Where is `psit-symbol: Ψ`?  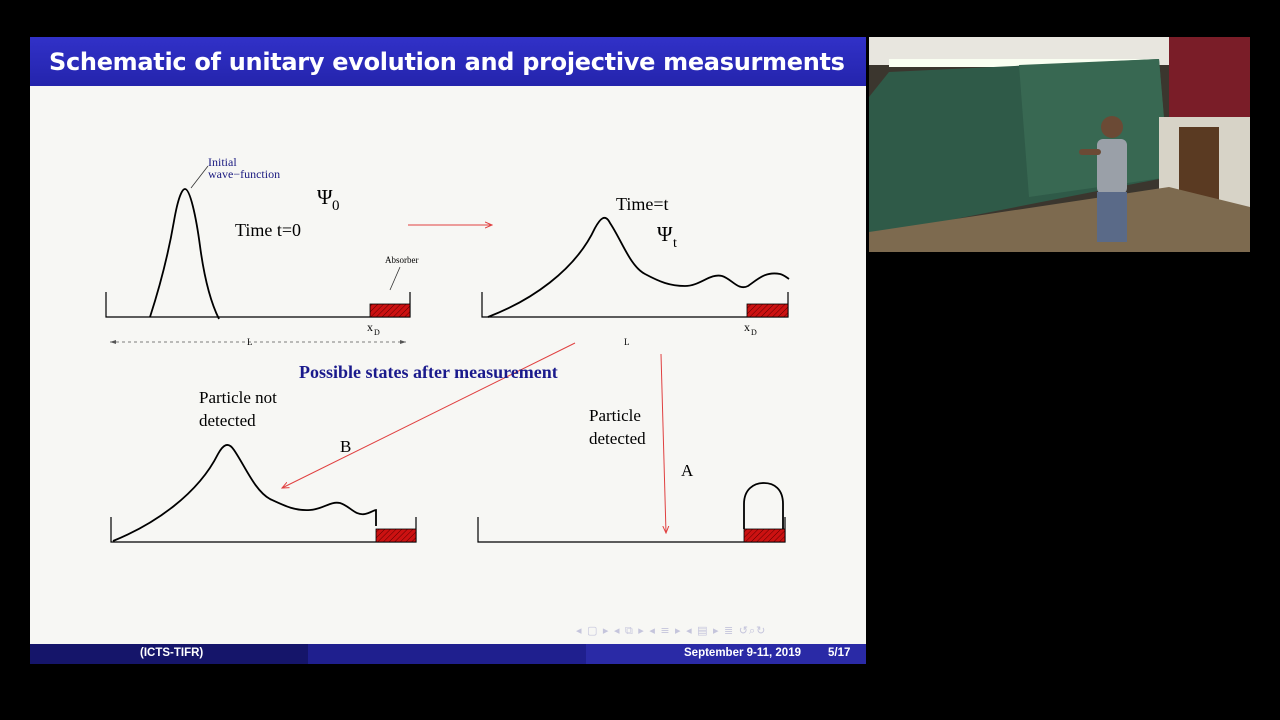
psit-symbol: Ψ is located at coordinates (665, 234).